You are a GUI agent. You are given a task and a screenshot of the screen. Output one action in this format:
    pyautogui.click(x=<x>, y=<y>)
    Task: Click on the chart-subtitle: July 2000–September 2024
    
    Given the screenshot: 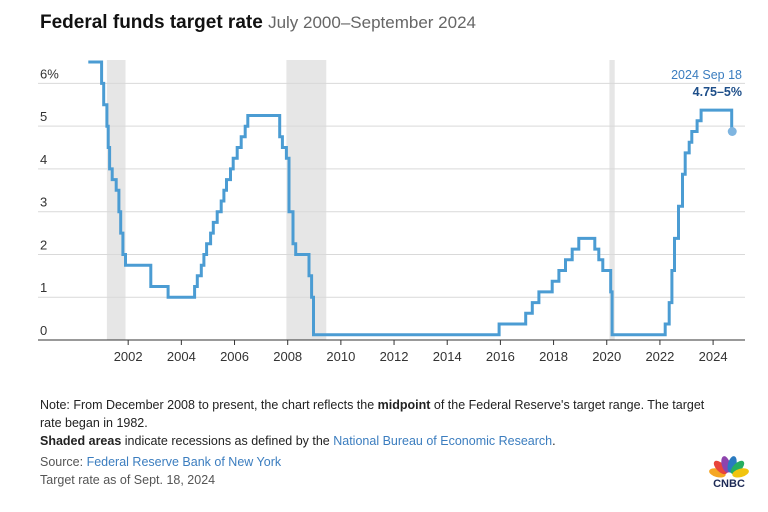 What is the action you would take?
    pyautogui.click(x=372, y=22)
    